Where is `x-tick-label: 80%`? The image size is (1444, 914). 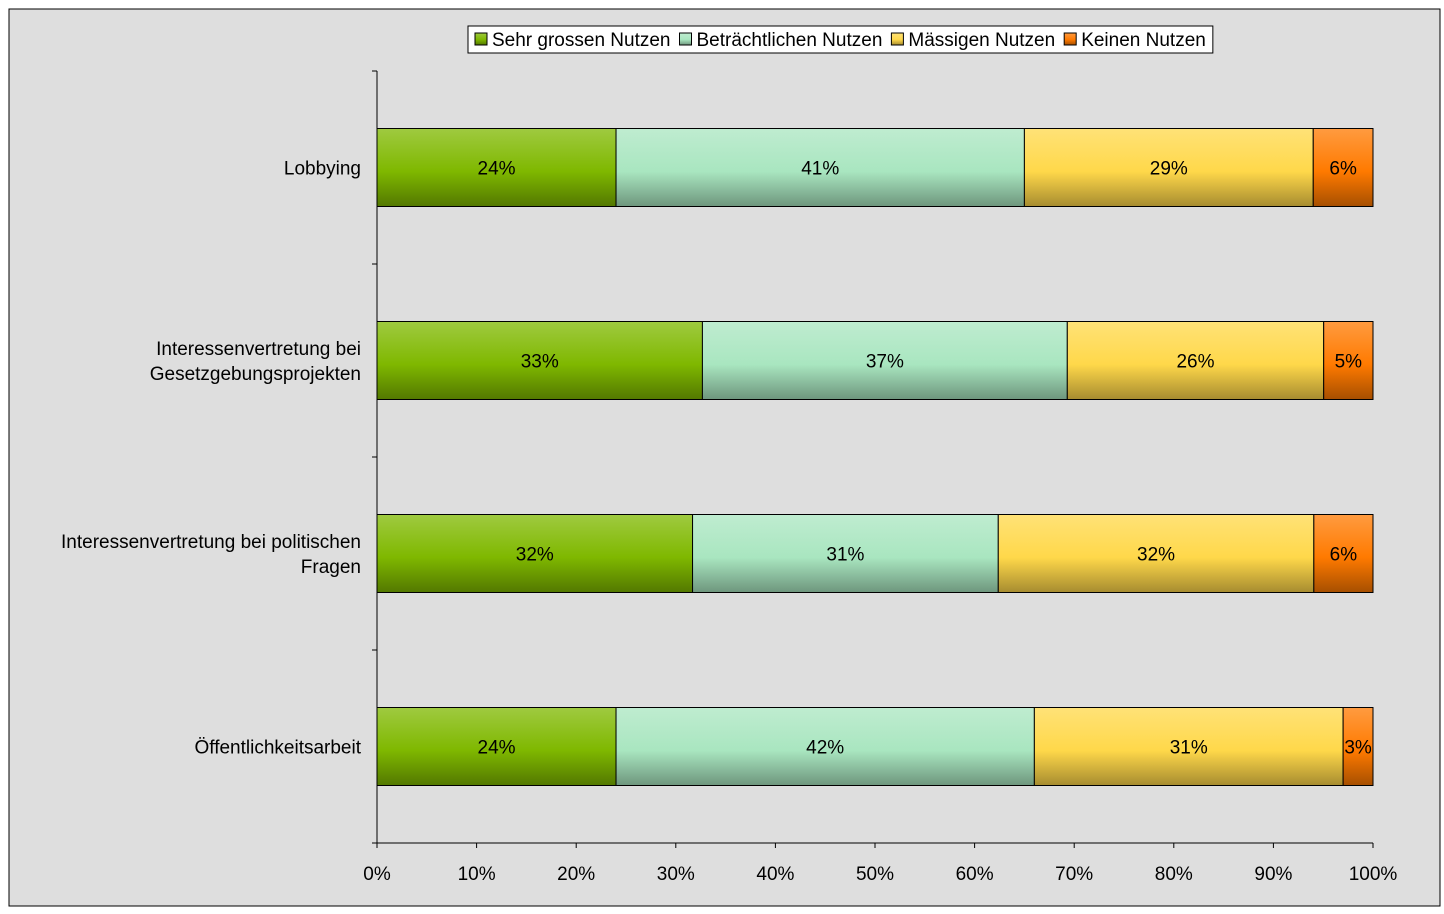
x-tick-label: 80% is located at coordinates (1174, 874).